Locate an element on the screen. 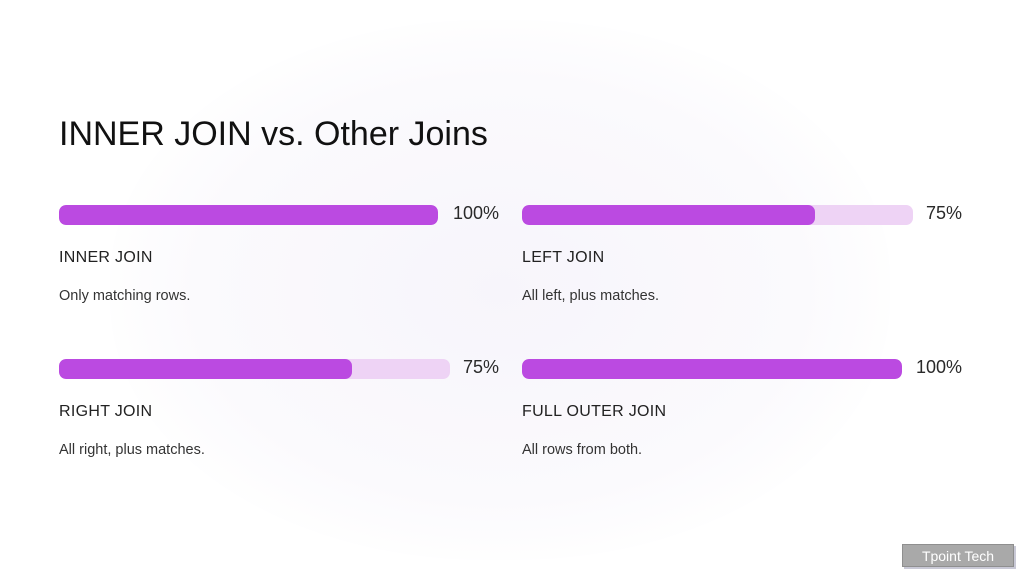 The width and height of the screenshot is (1024, 576). join-card-left: 75% LEFT JOIN All left, plus matches. is located at coordinates (742, 255).